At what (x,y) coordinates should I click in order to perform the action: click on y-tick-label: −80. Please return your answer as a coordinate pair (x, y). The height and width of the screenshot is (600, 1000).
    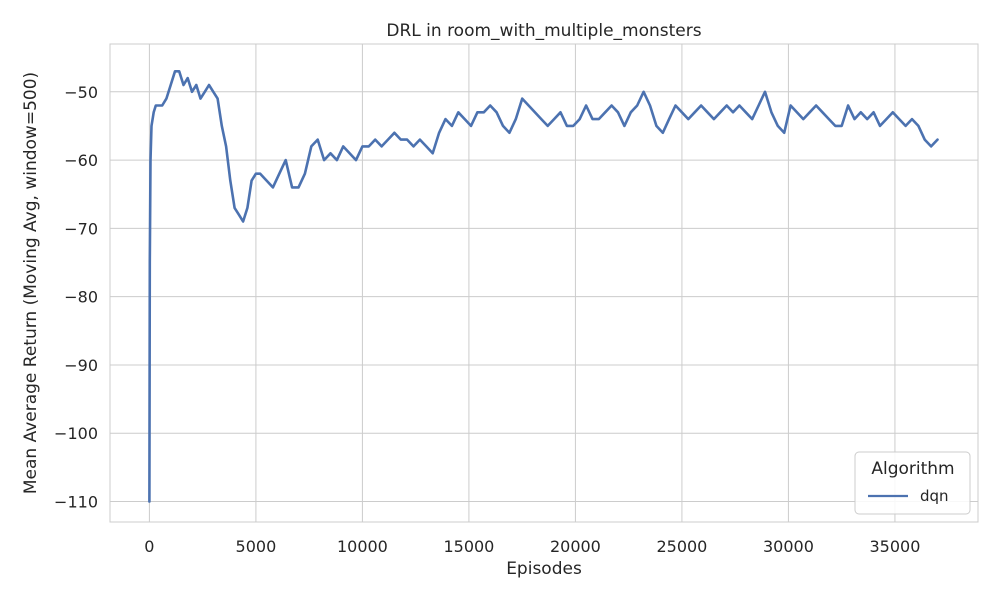
    Looking at the image, I should click on (81, 297).